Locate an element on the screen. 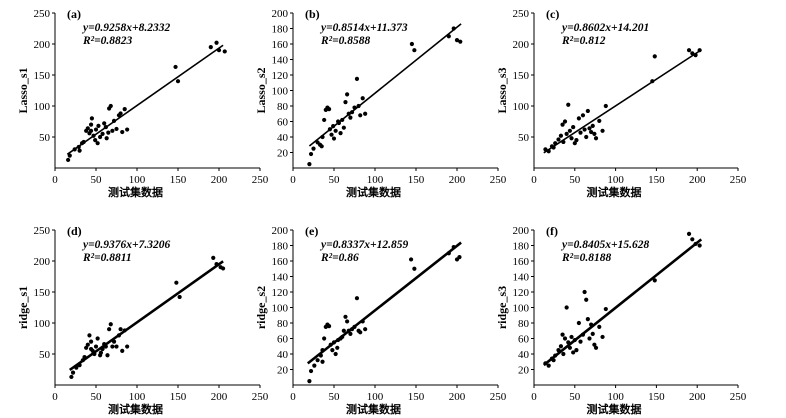 This screenshot has height=418, width=786. y-tick-label: 80 is located at coordinates (524, 324).